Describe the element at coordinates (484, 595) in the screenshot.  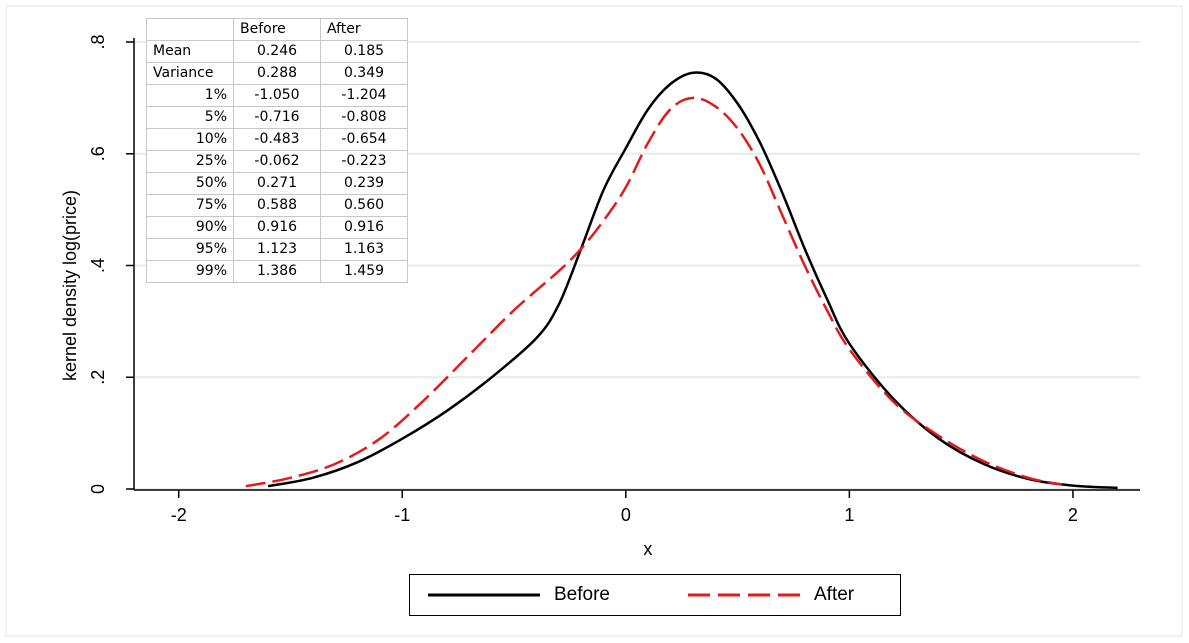
I see `legend-swatch-before` at that location.